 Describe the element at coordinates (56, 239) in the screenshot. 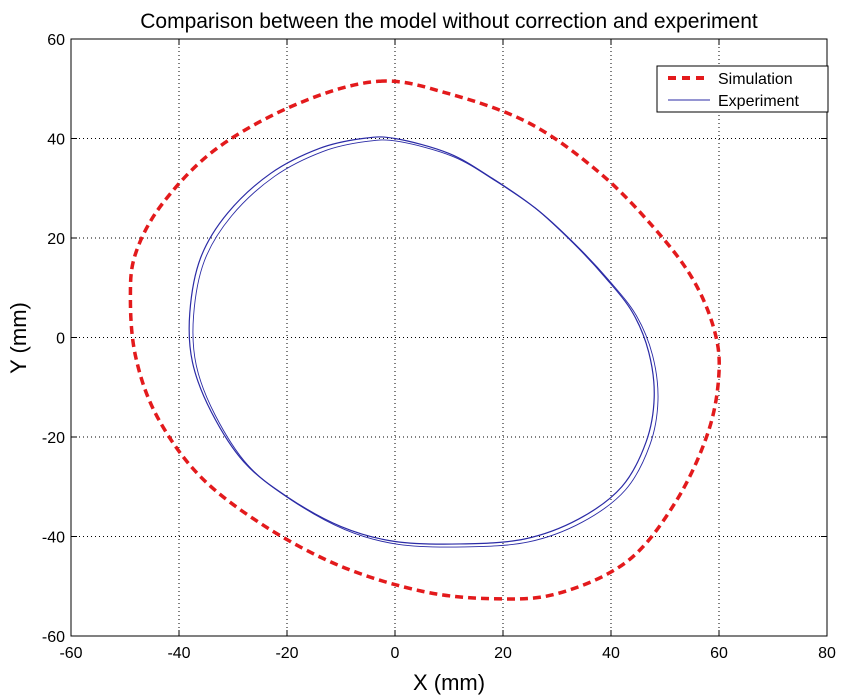

I see `y-tick-label: 20` at that location.